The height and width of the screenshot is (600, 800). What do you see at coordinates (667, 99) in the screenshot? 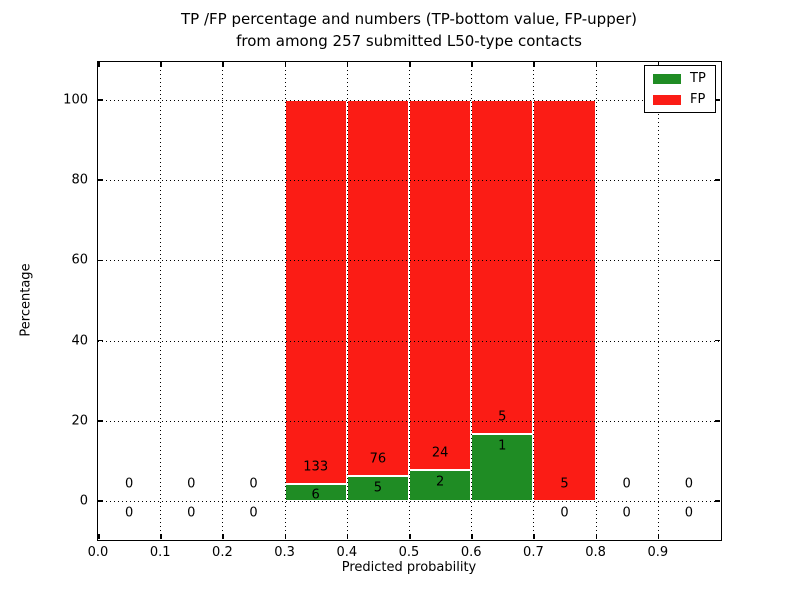
I see `legend-swatch-fp` at bounding box center [667, 99].